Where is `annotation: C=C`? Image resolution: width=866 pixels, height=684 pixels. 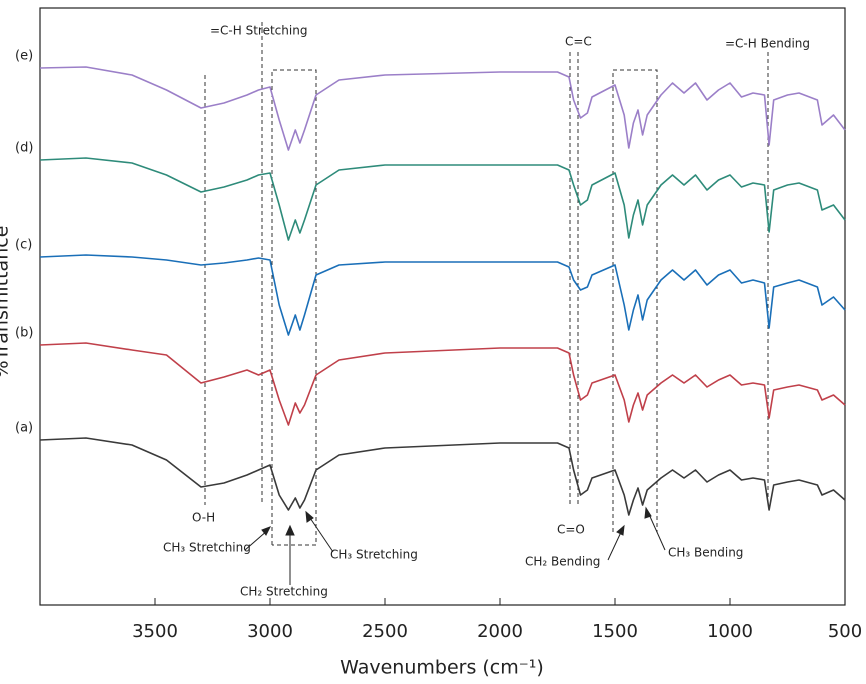 annotation: C=C is located at coordinates (578, 42).